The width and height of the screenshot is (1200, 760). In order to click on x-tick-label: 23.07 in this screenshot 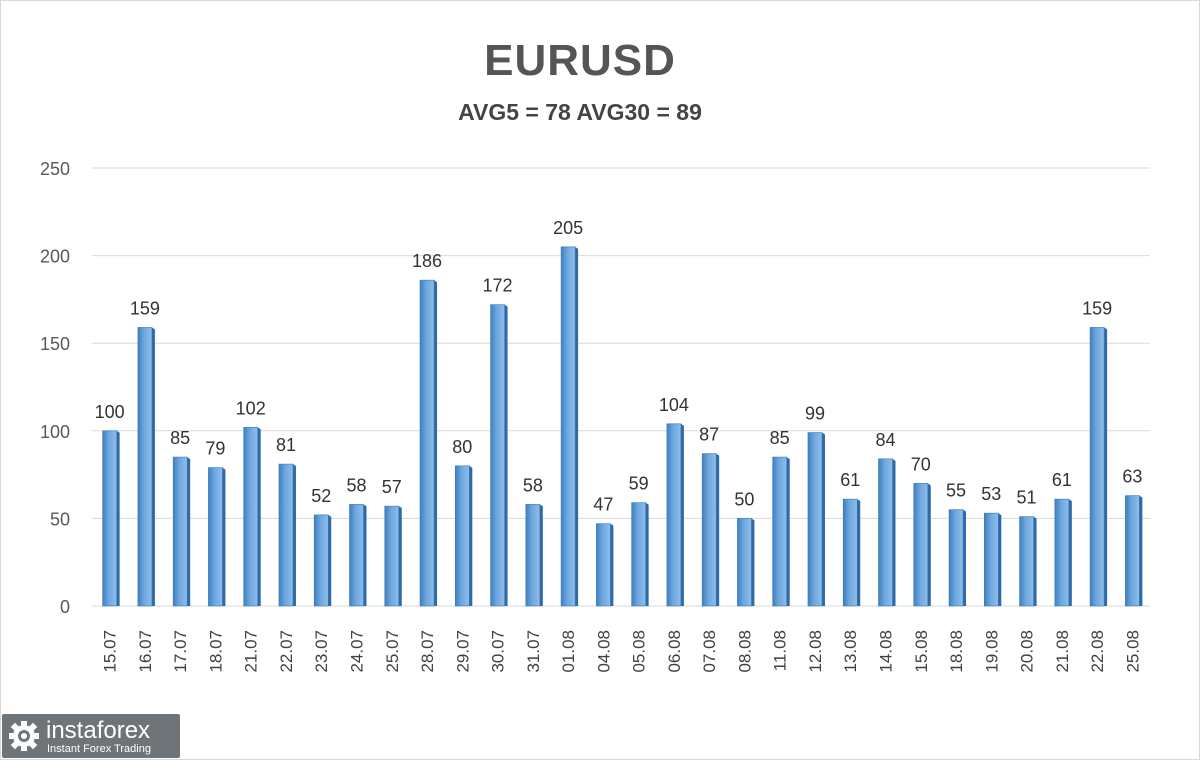, I will do `click(321, 651)`.